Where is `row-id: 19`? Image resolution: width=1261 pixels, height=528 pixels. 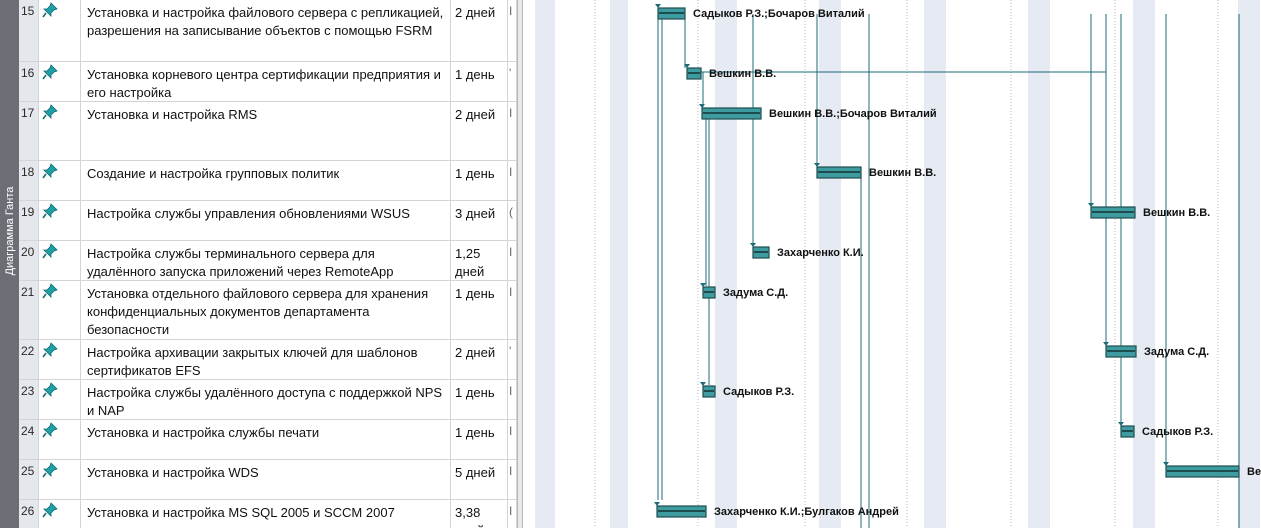
row-id: 19 is located at coordinates (29, 220).